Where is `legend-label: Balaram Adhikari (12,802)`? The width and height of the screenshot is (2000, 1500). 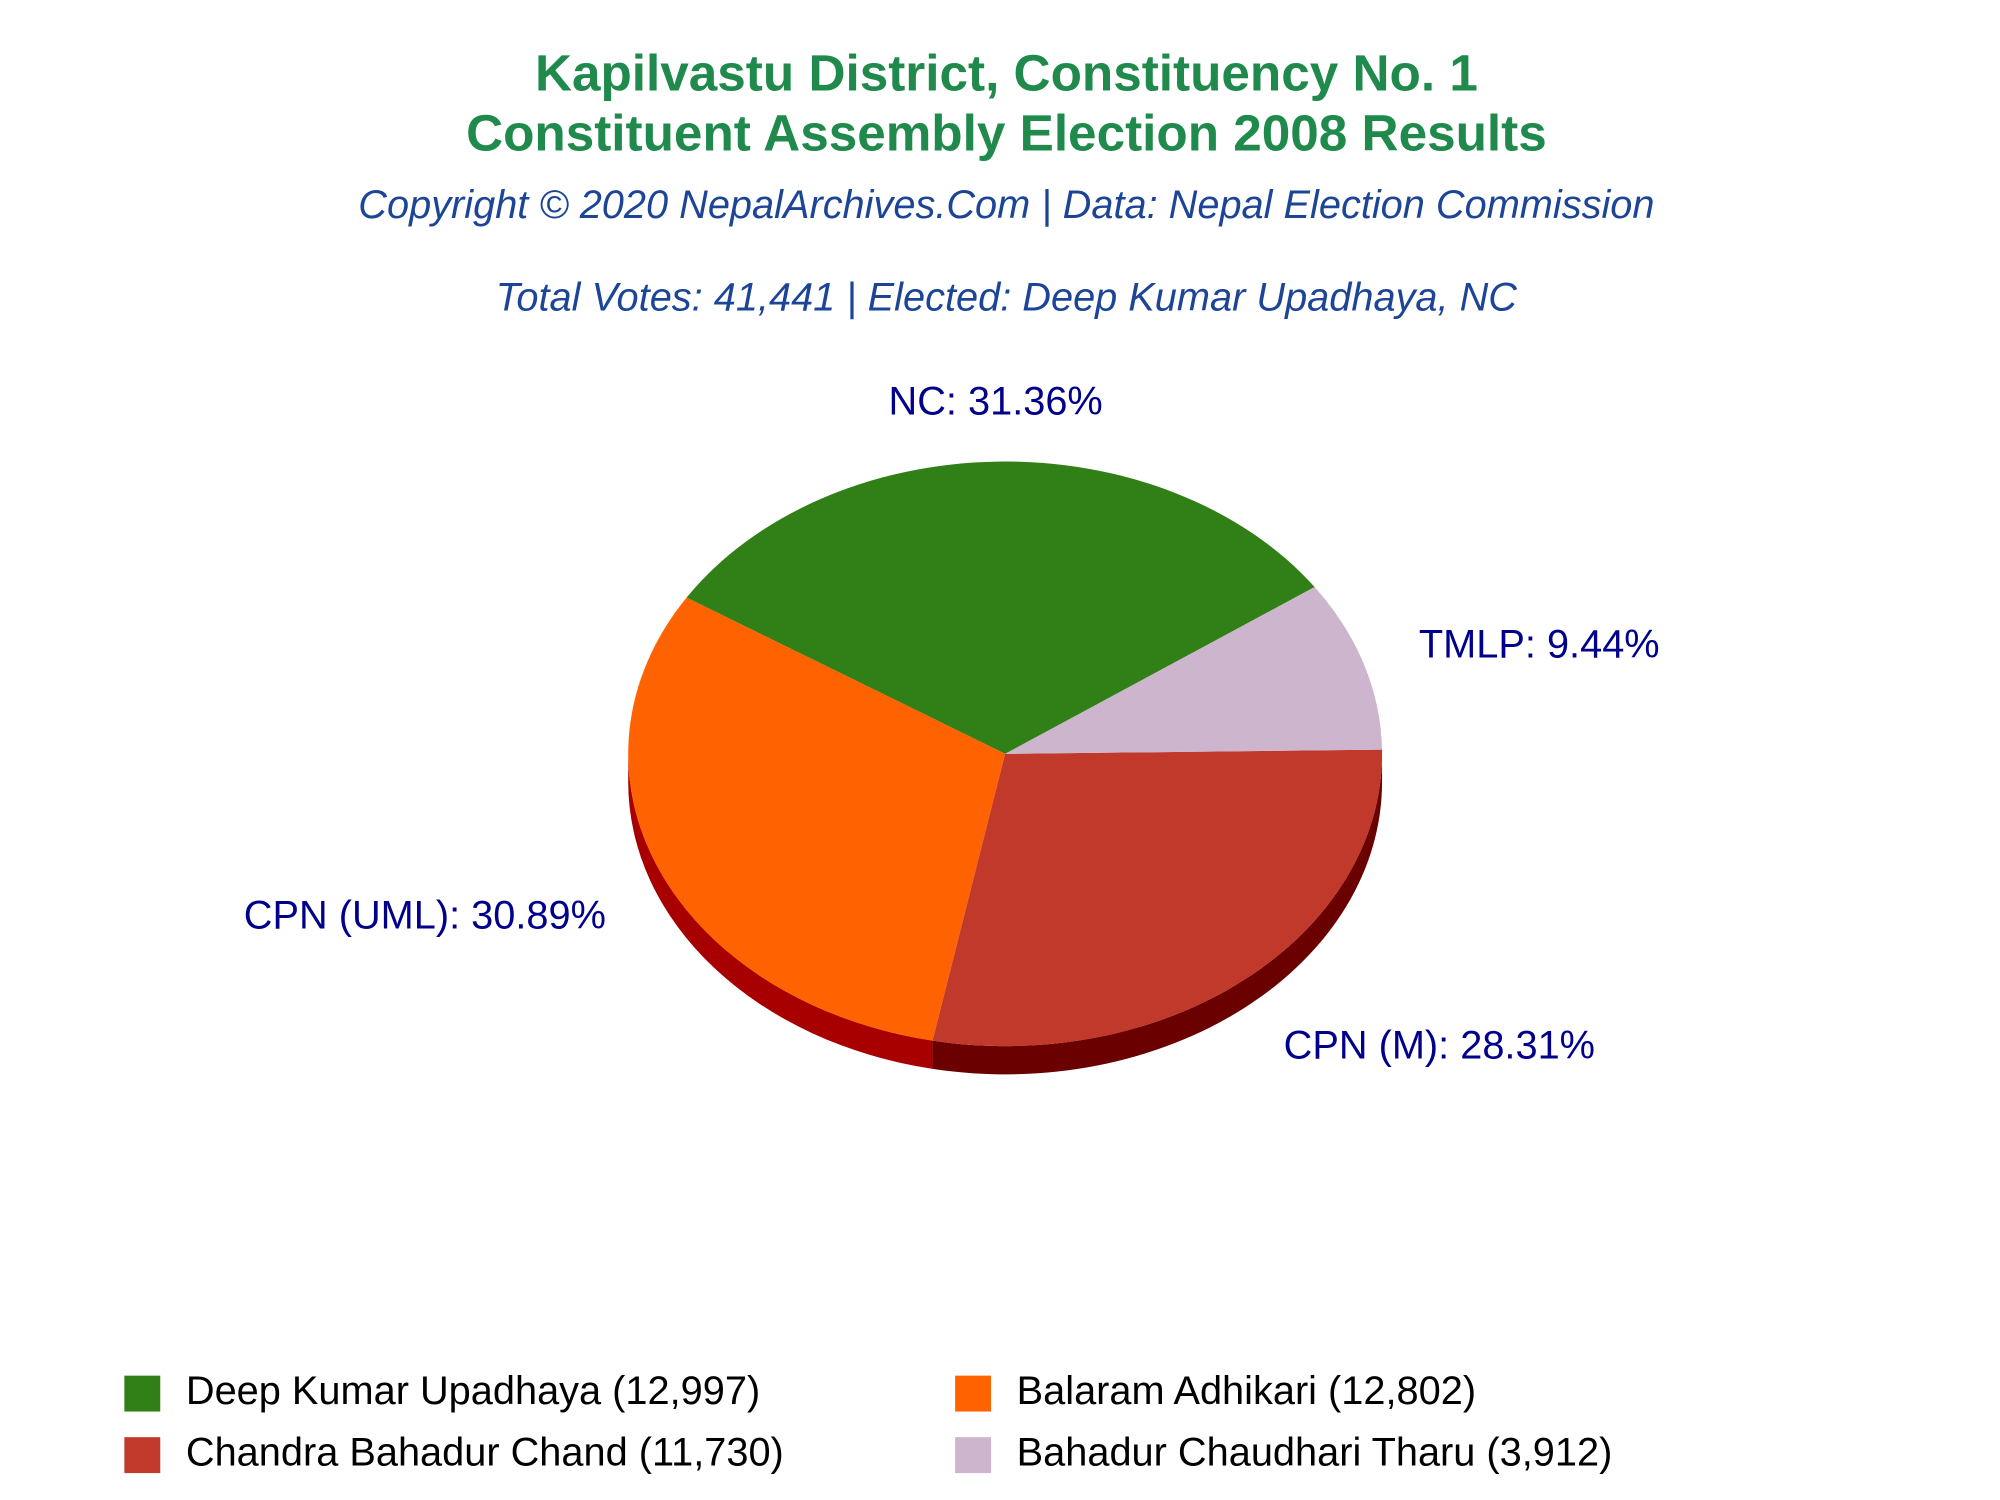
legend-label: Balaram Adhikari (12,802) is located at coordinates (1246, 1391).